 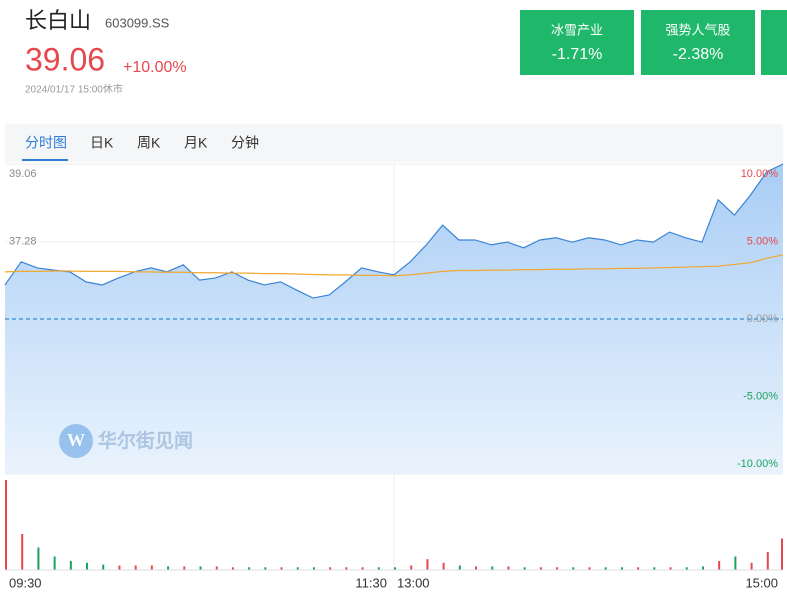 I want to click on sector-name: 冰雪产业, so click(x=577, y=29).